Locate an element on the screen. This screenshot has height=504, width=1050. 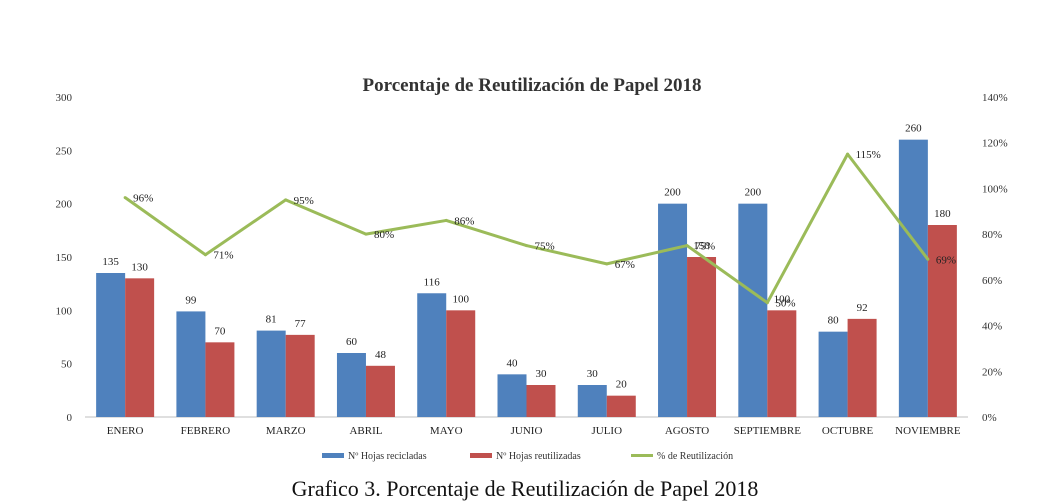
bar-recicladas-label: 260 is located at coordinates (913, 129).